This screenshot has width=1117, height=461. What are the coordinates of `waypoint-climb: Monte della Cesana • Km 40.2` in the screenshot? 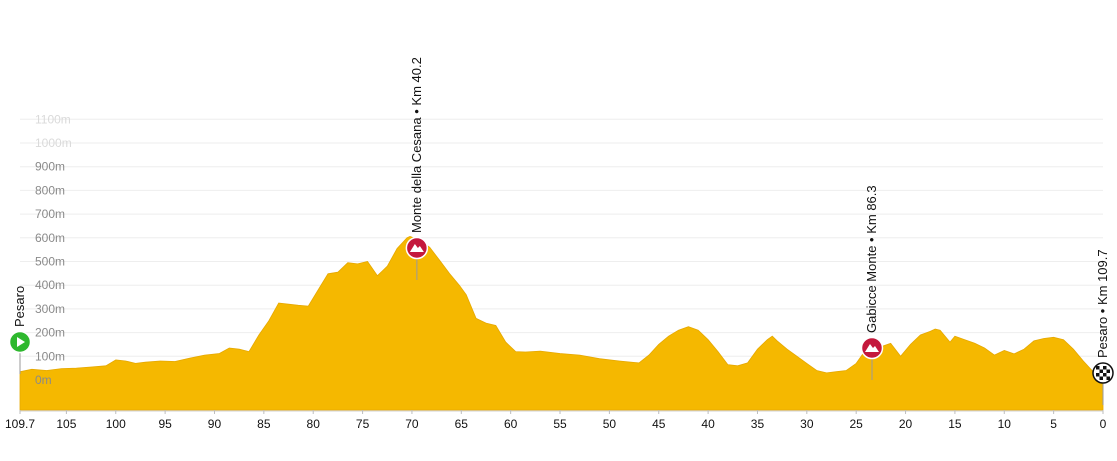 It's located at (417, 168).